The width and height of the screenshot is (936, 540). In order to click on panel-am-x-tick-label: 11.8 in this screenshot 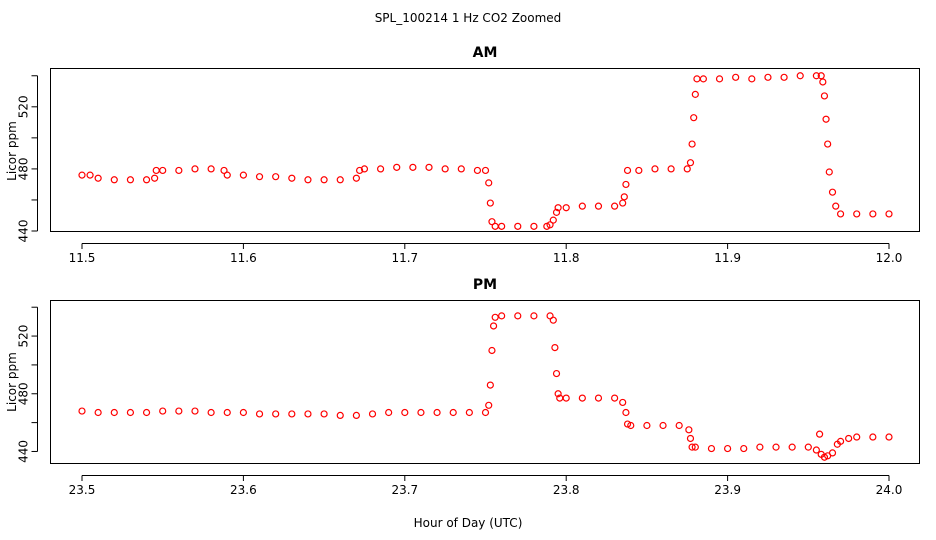, I will do `click(566, 258)`.